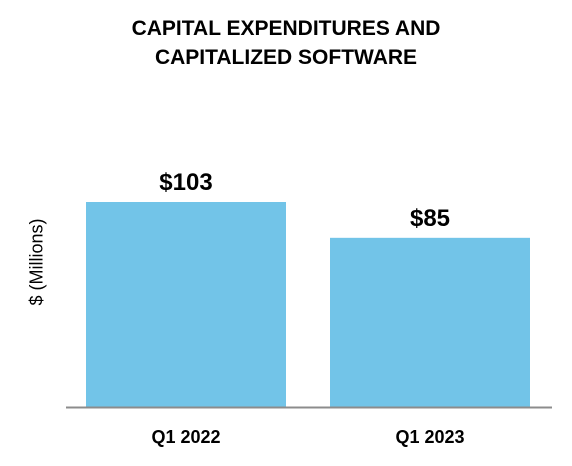 This screenshot has height=466, width=572. Describe the element at coordinates (286, 28) in the screenshot. I see `chart-title-line-1: CAPITAL EXPENDITURES AND` at that location.